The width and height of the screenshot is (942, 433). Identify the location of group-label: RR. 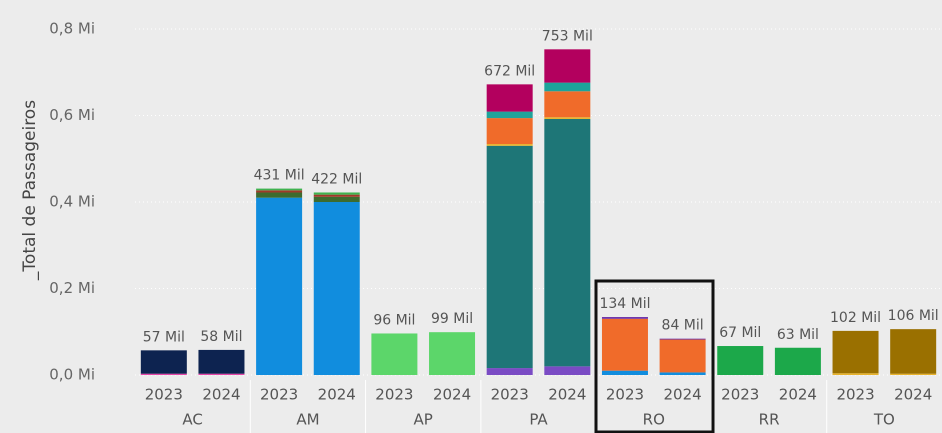
(769, 420).